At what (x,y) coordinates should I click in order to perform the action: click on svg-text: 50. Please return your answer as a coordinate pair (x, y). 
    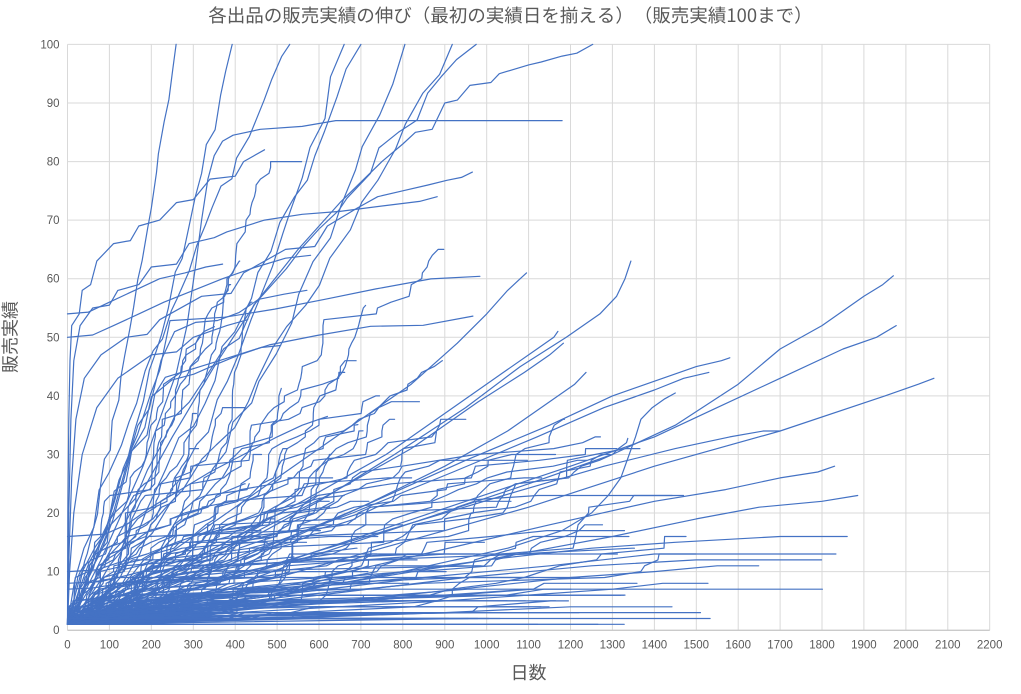
    Looking at the image, I should click on (53, 338).